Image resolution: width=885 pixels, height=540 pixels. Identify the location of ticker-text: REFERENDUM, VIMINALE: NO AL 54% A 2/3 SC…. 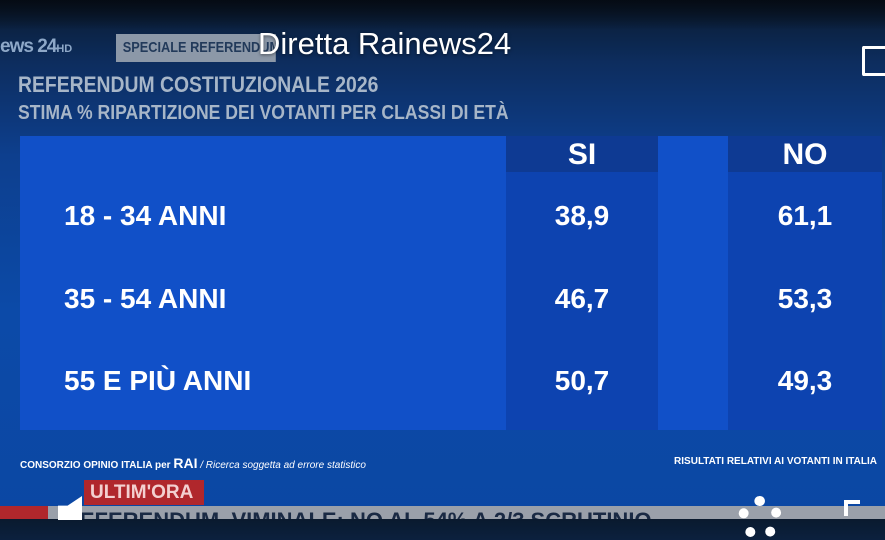
(358, 513).